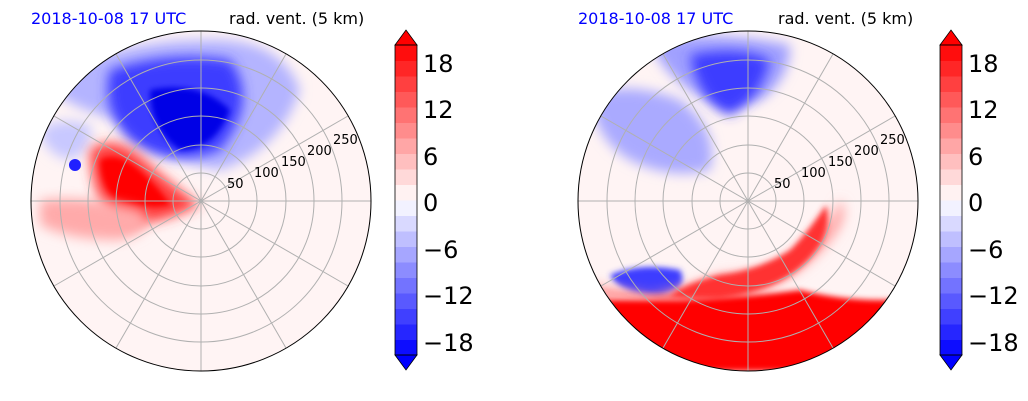 The image size is (1028, 401). I want to click on colorbar-left: 18 12 6 0 −6 −12 −18, so click(434, 200).